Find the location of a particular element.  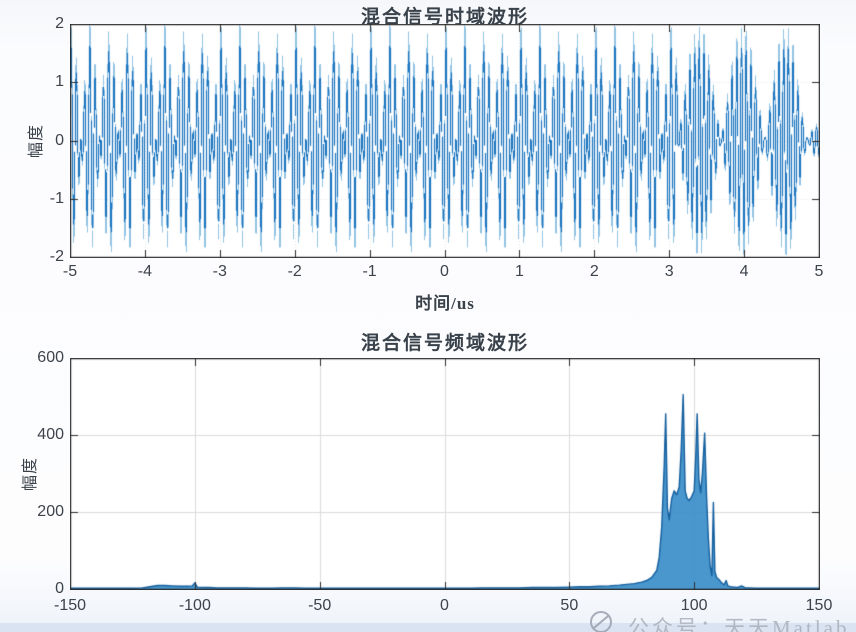

freq-x-tick-label: 0 is located at coordinates (444, 605).